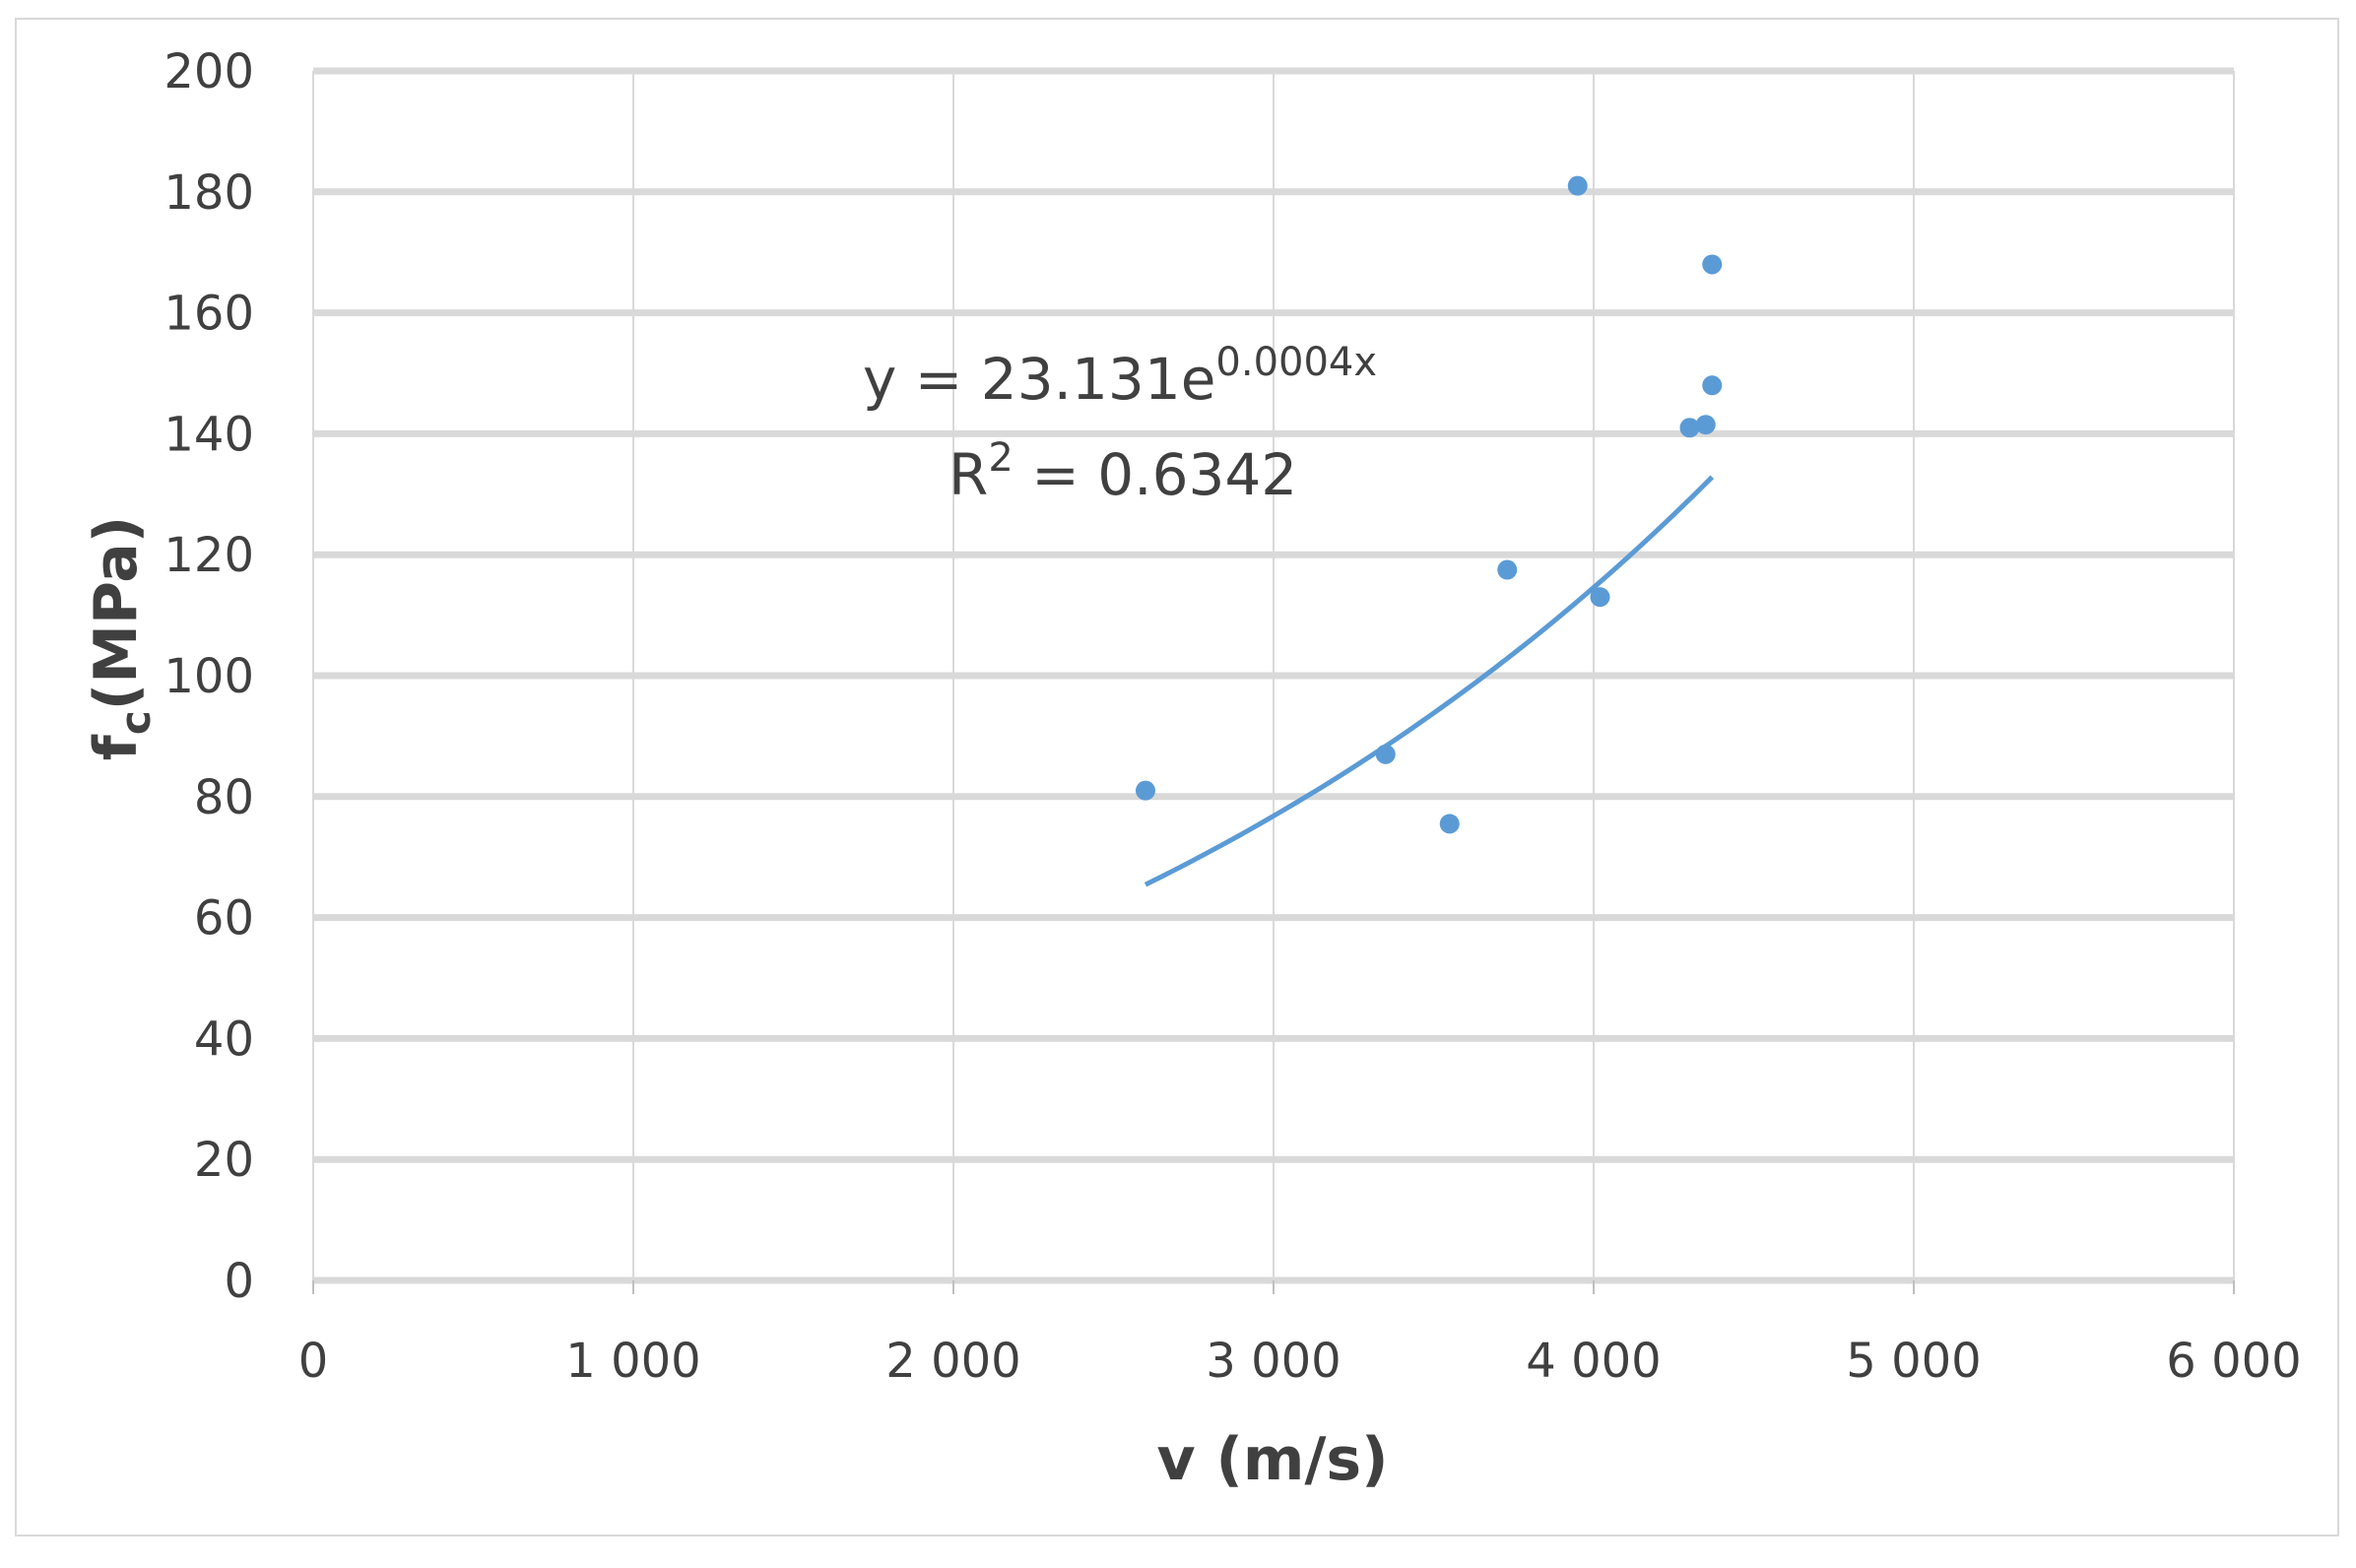 The image size is (2356, 1568). I want to click on equation-prefix: y = 23.131e, so click(1039, 380).